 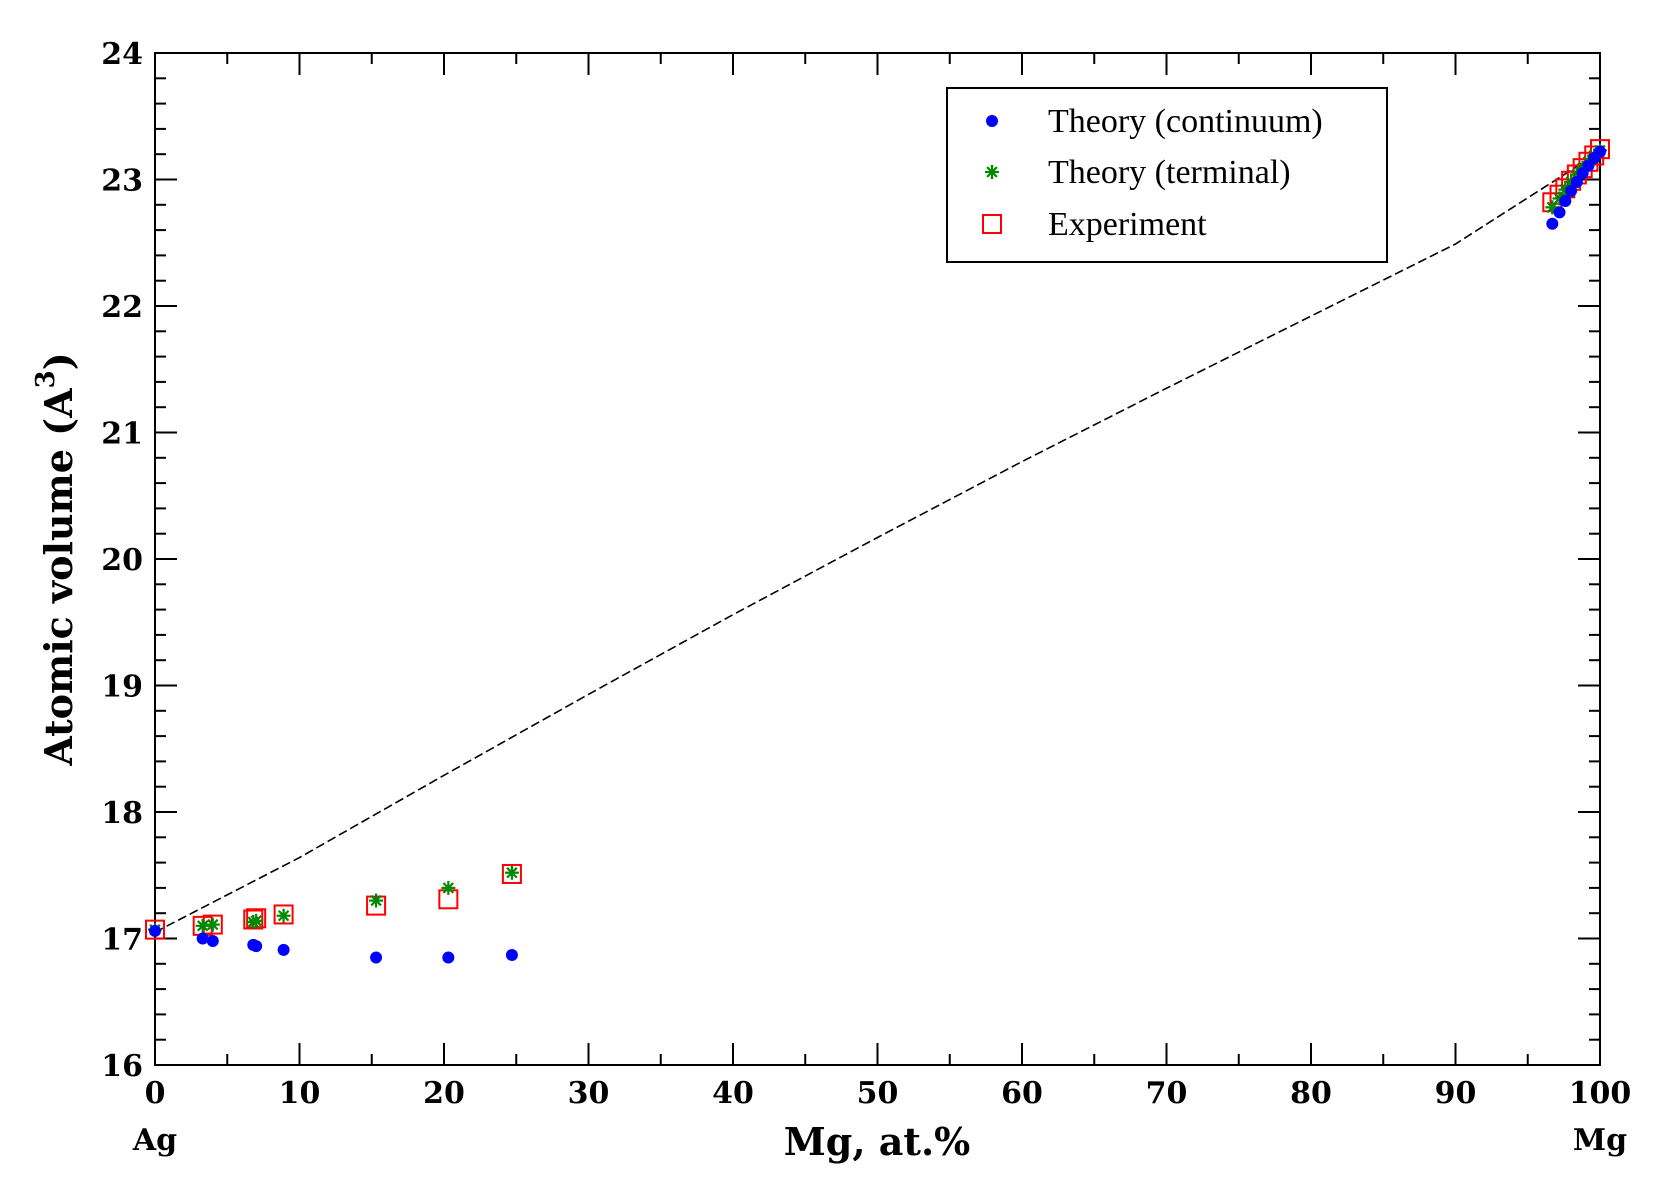 I want to click on x-tick-label: 60, so click(x=1022, y=1093).